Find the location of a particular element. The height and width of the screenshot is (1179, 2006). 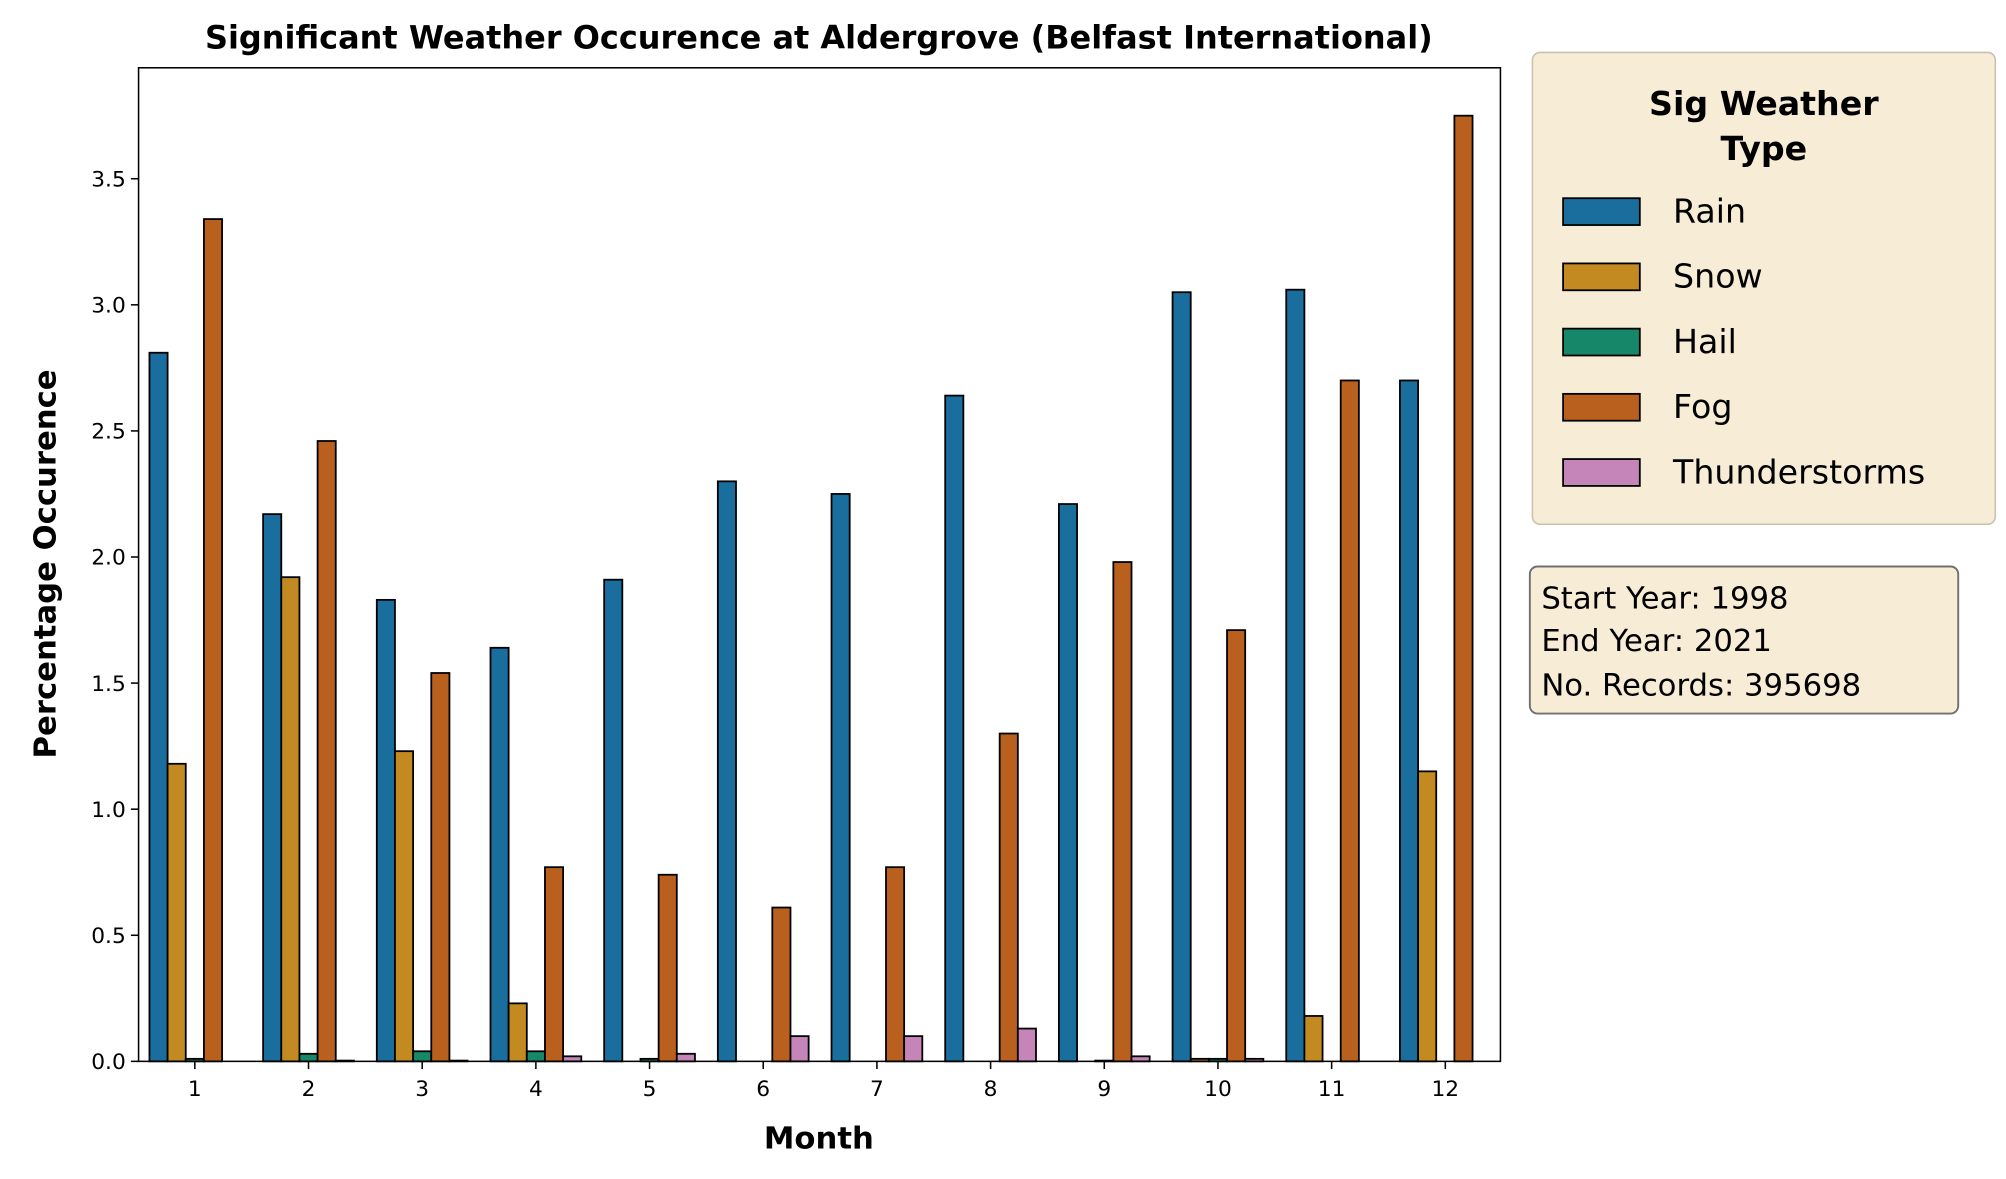

legend-label-thunderstorms: Thunderstorms is located at coordinates (1798, 471).